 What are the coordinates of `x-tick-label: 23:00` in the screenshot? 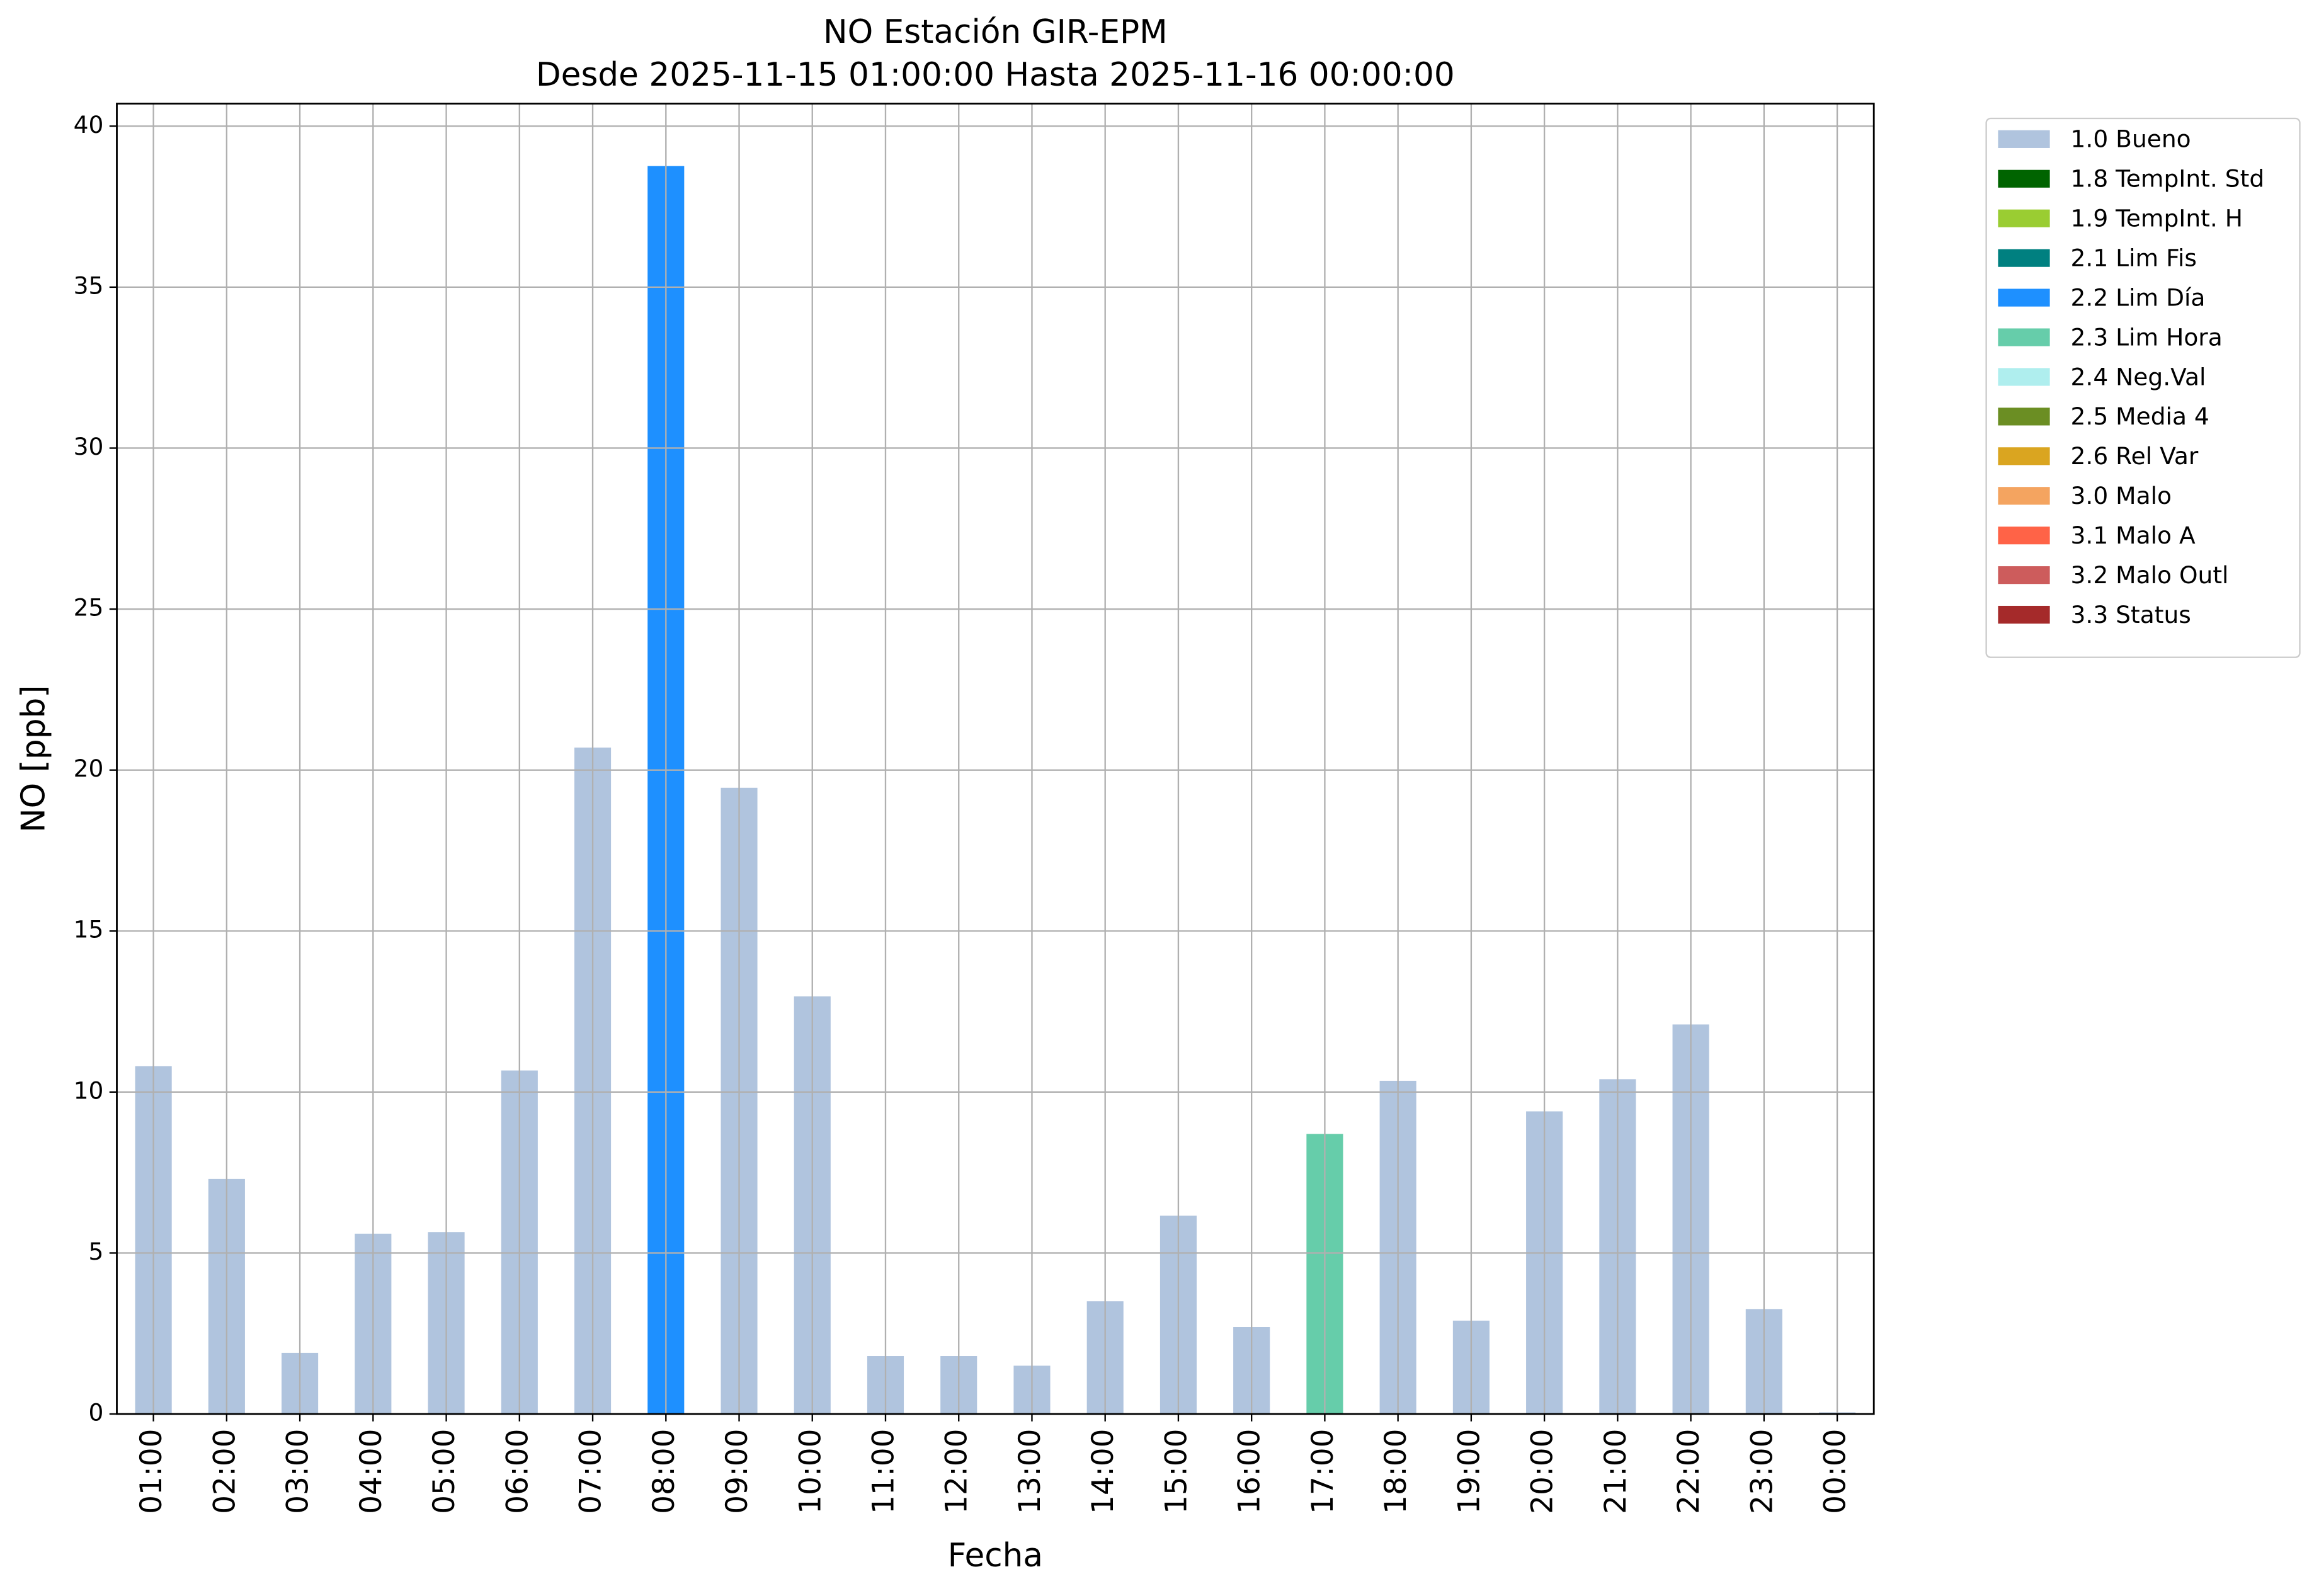 It's located at (1762, 1471).